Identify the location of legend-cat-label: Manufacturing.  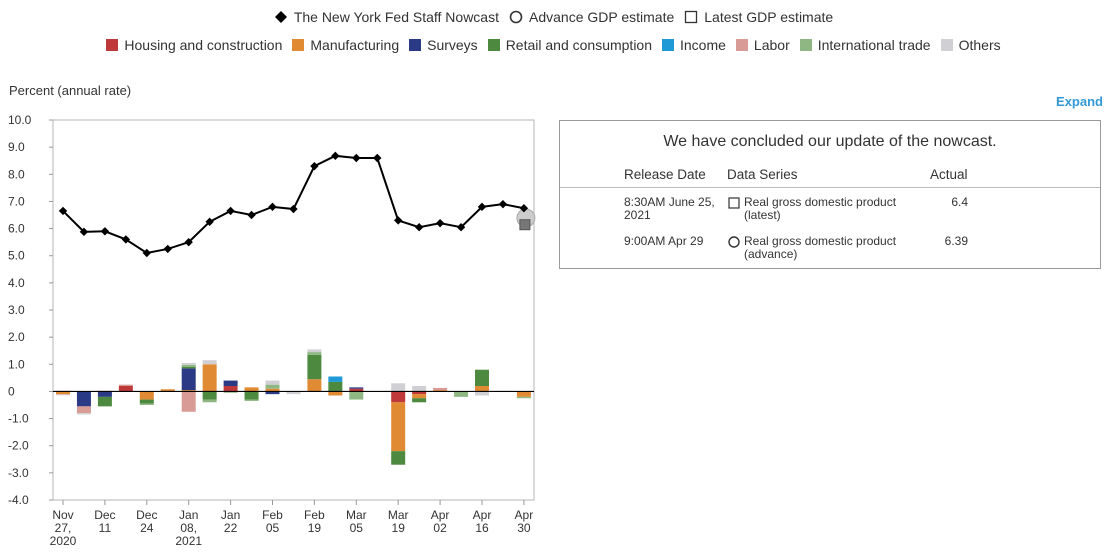
(355, 45).